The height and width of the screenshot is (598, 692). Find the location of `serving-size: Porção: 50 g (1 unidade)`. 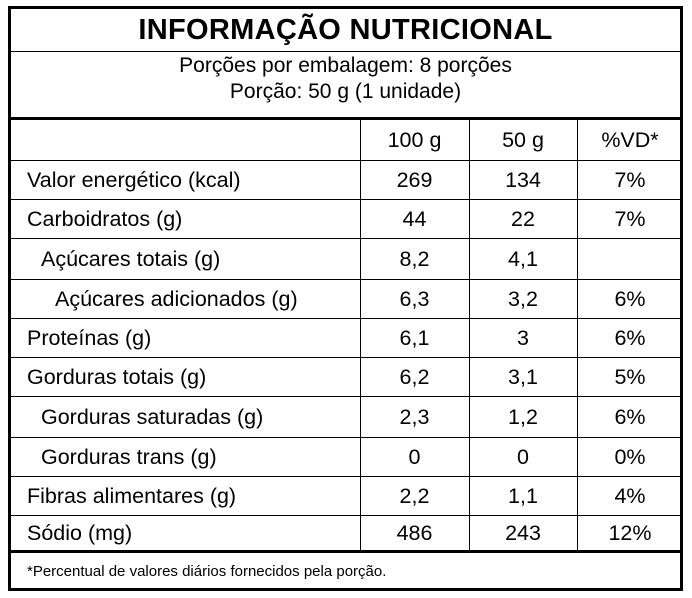

serving-size: Porção: 50 g (1 unidade) is located at coordinates (345, 91).